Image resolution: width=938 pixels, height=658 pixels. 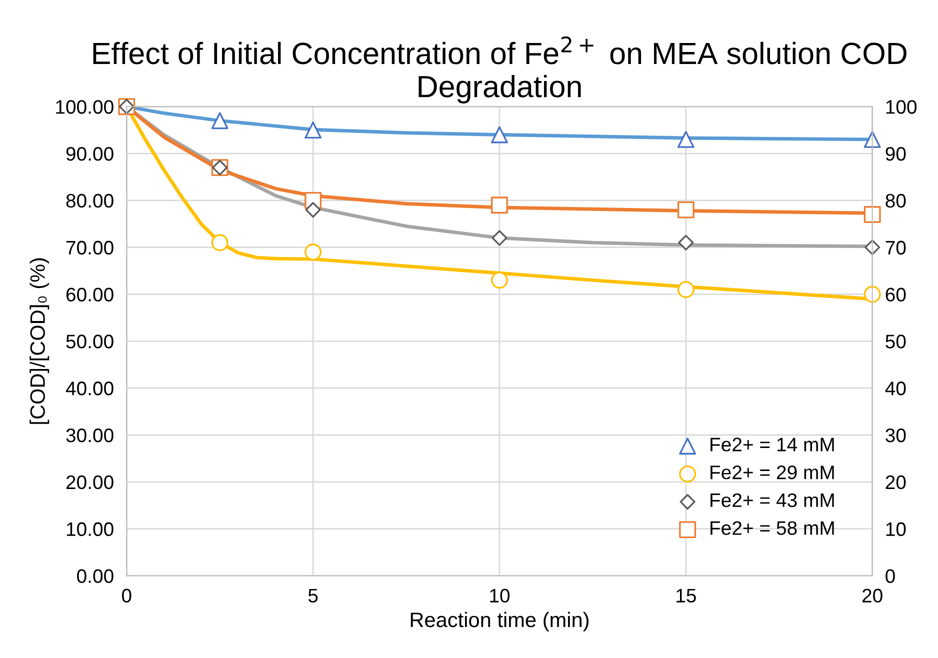 What do you see at coordinates (90, 153) in the screenshot?
I see `y-tick-label: 90.00` at bounding box center [90, 153].